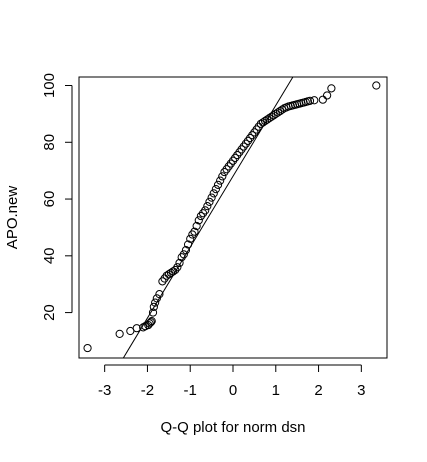  Describe the element at coordinates (232, 427) in the screenshot. I see `x-axis-label: Q-Q plot for norm dsn` at that location.